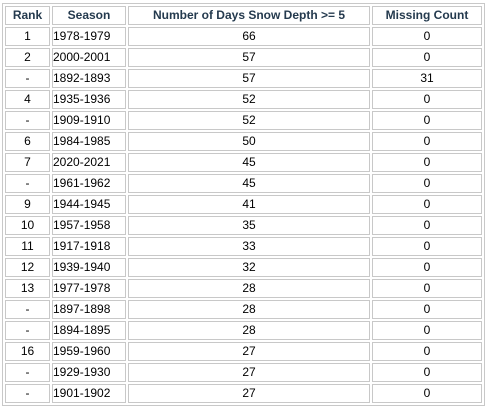  Describe the element at coordinates (427, 15) in the screenshot. I see `column-header-missing-count: Missing Count` at that location.